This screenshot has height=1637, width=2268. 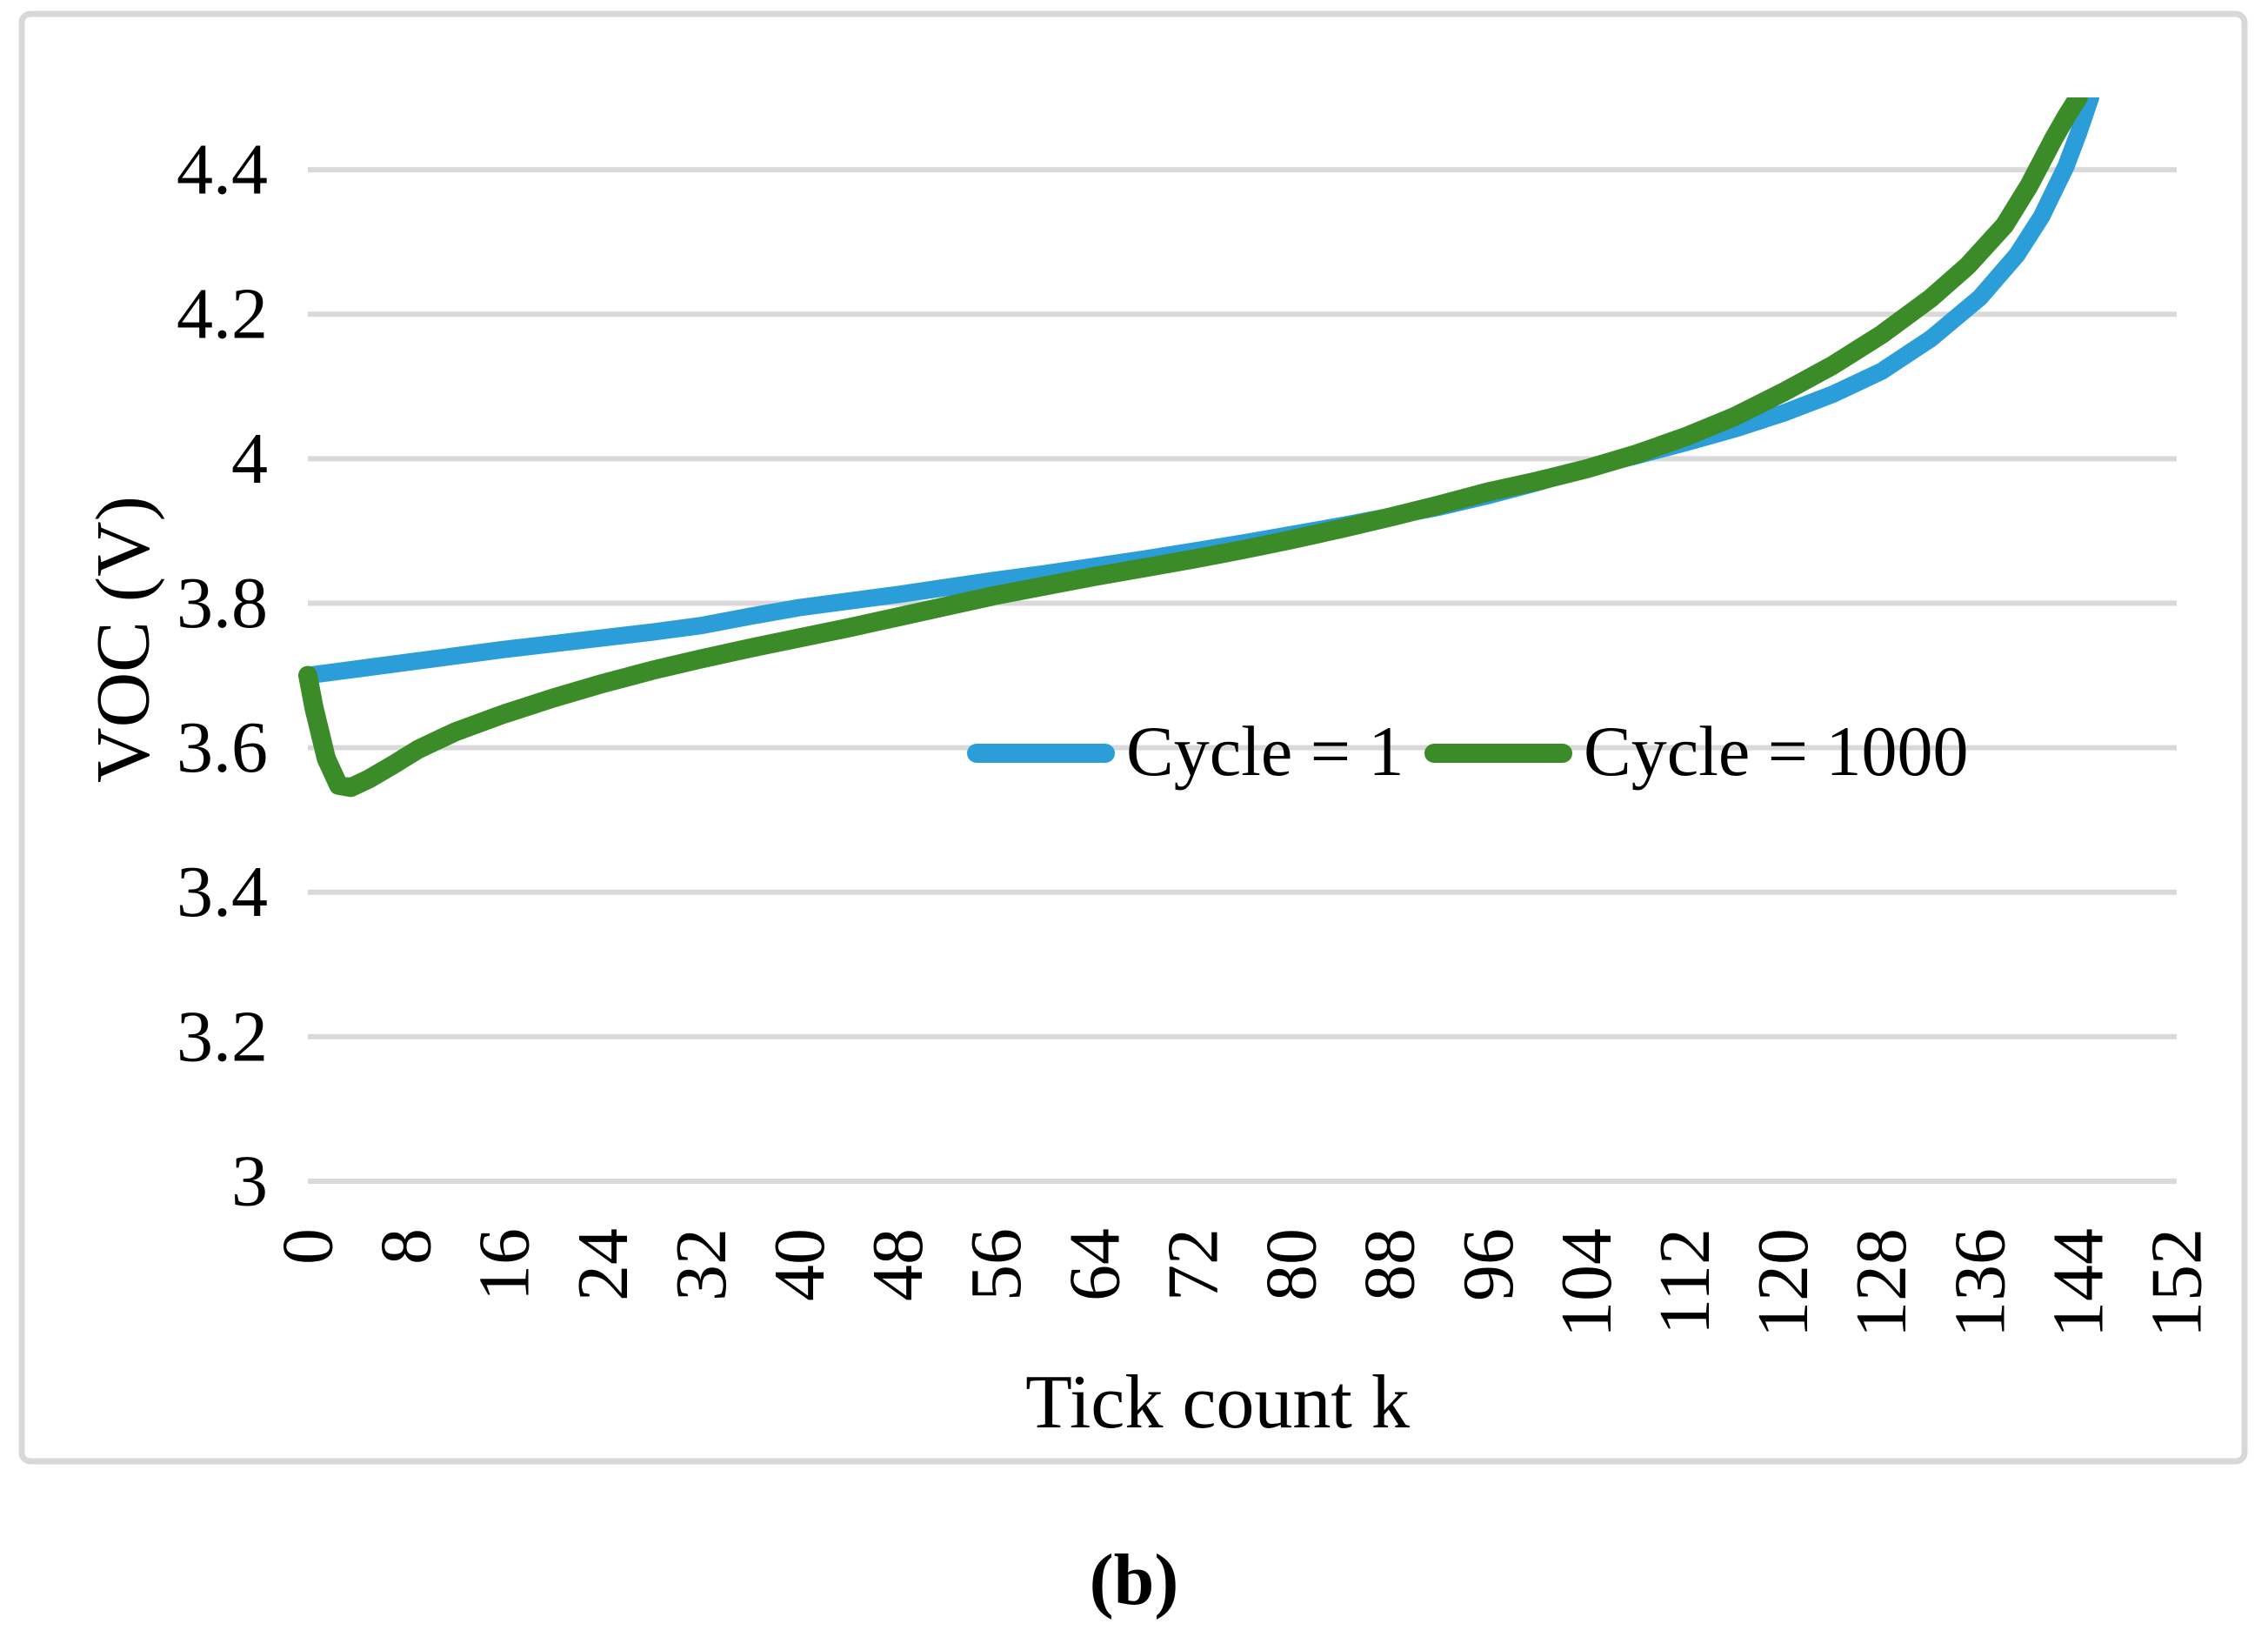 I want to click on y-tick-label: 3, so click(x=249, y=1181).